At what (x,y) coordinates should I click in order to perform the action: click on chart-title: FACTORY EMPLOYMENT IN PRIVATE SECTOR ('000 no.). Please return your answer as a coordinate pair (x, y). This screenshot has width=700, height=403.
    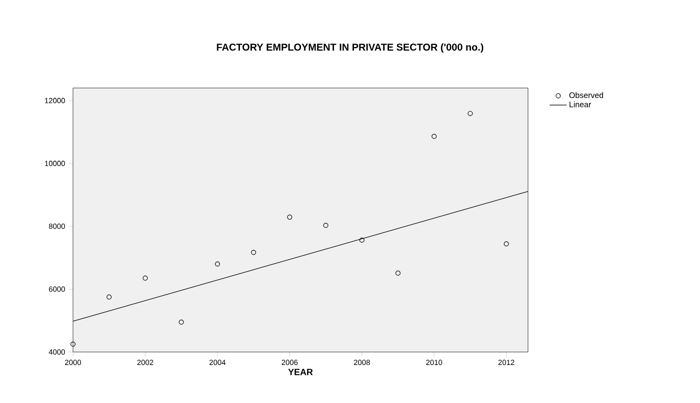
    Looking at the image, I should click on (350, 48).